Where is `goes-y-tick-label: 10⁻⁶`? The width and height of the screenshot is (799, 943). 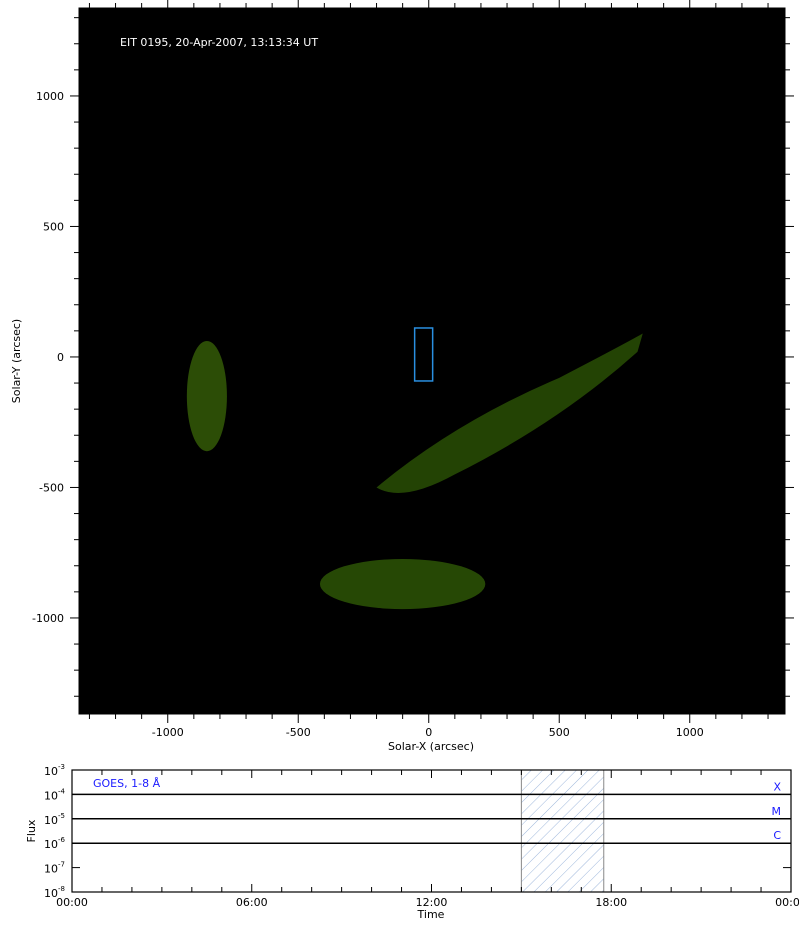
goes-y-tick-label: 10⁻⁶ is located at coordinates (55, 843).